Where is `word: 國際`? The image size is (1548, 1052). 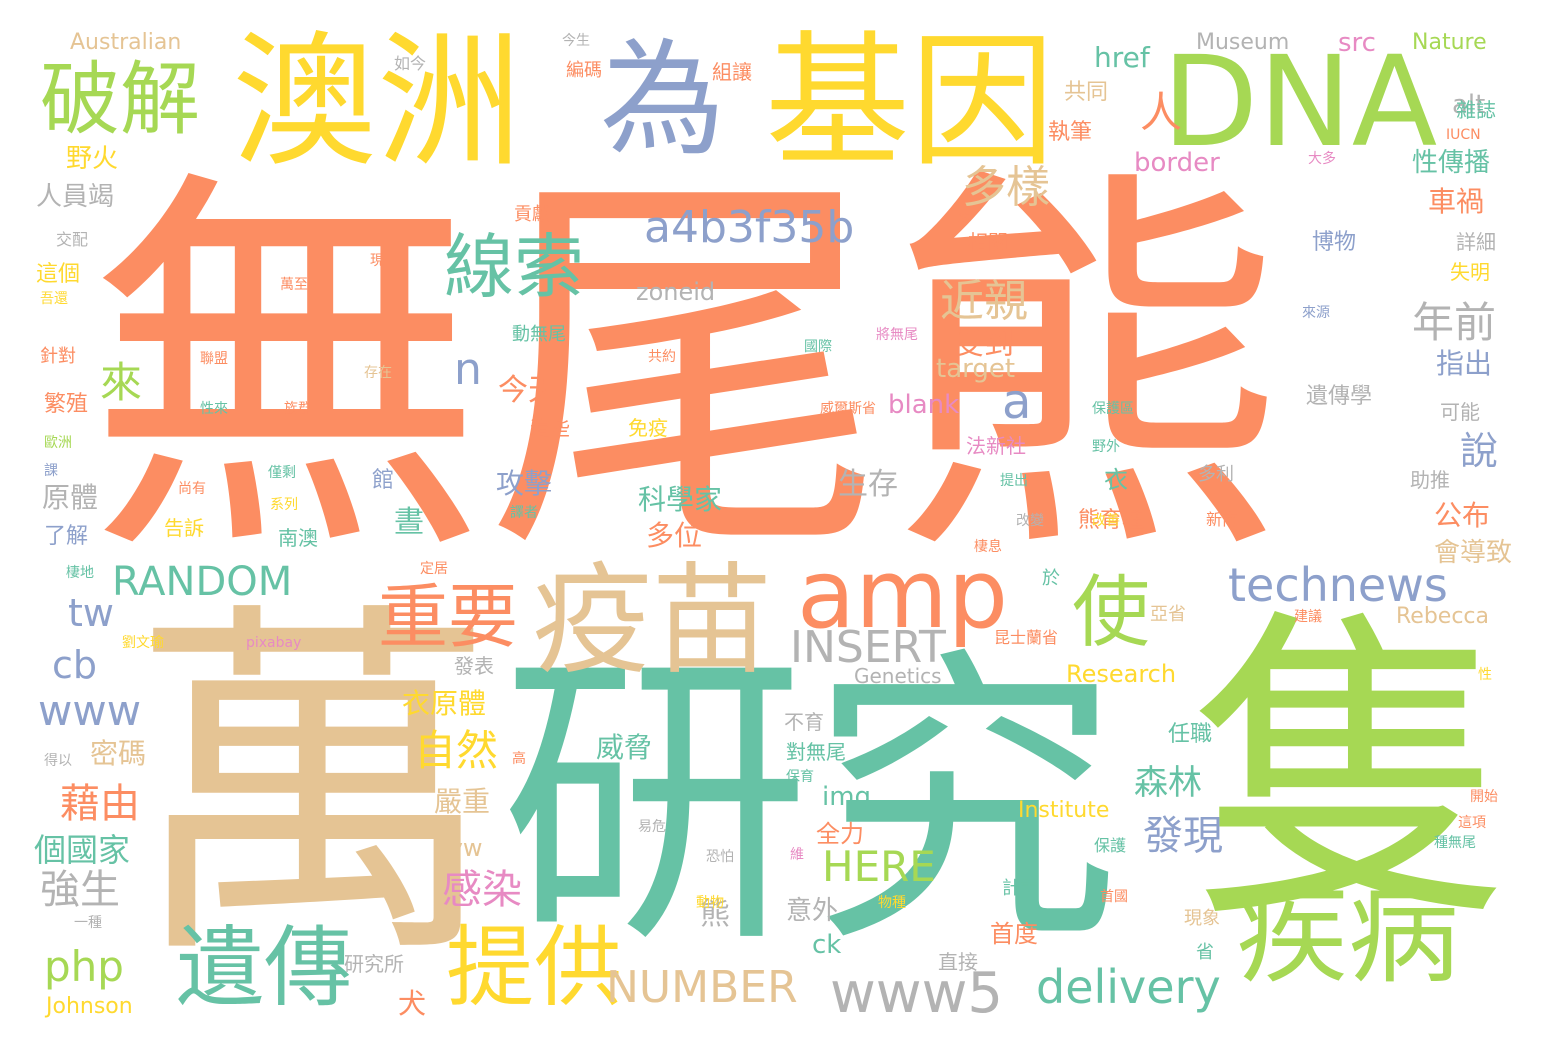
word: 國際 is located at coordinates (818, 347).